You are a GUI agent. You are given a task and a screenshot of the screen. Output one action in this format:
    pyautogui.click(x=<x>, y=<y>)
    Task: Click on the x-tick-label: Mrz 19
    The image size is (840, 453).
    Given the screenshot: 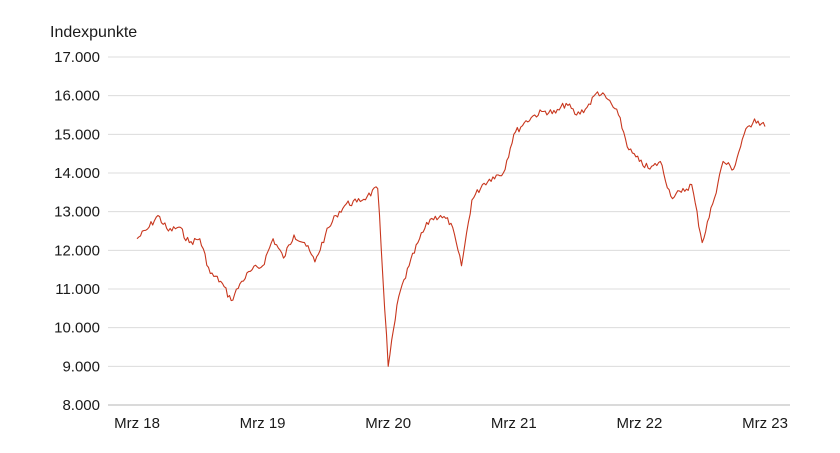 What is the action you would take?
    pyautogui.click(x=263, y=423)
    